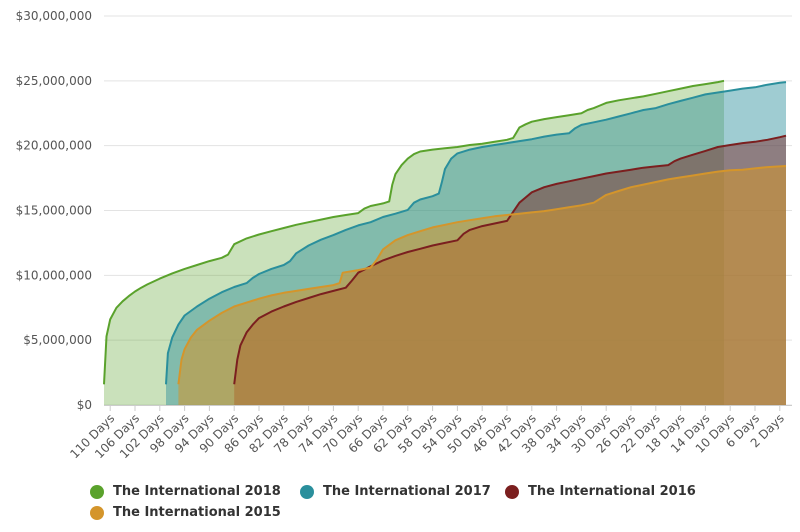 The width and height of the screenshot is (800, 532). I want to click on legend-label-ti2015: The International 2015, so click(197, 512).